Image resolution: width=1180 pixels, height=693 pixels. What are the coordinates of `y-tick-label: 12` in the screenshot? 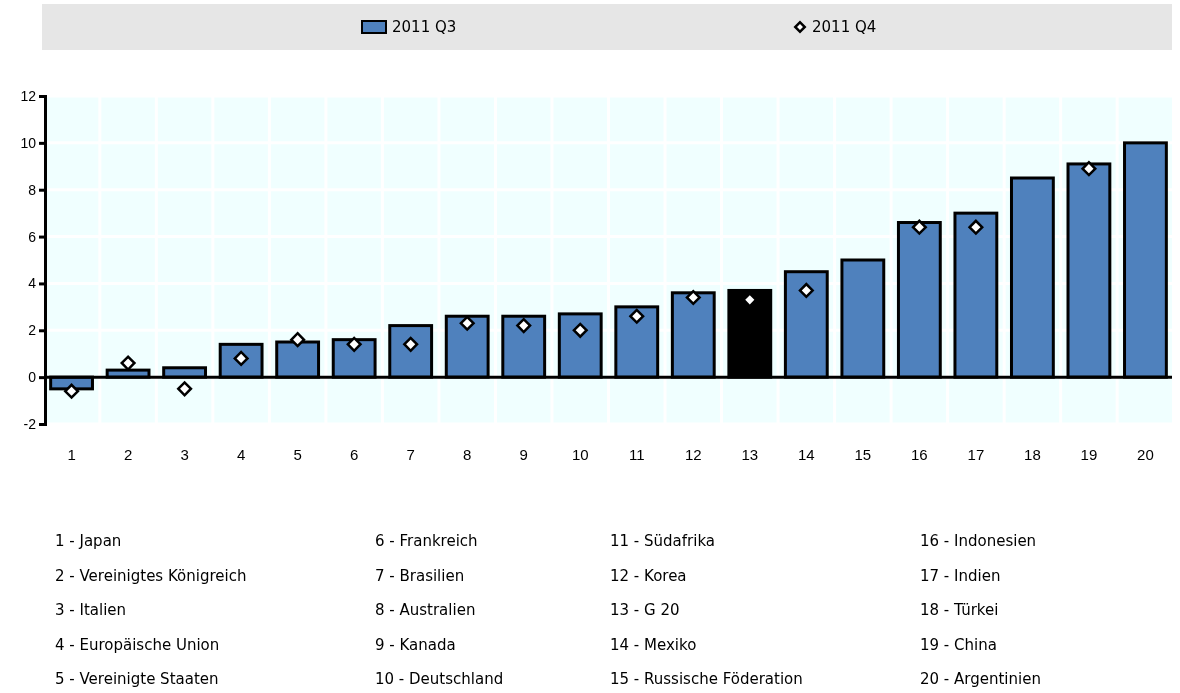 It's located at (28, 95).